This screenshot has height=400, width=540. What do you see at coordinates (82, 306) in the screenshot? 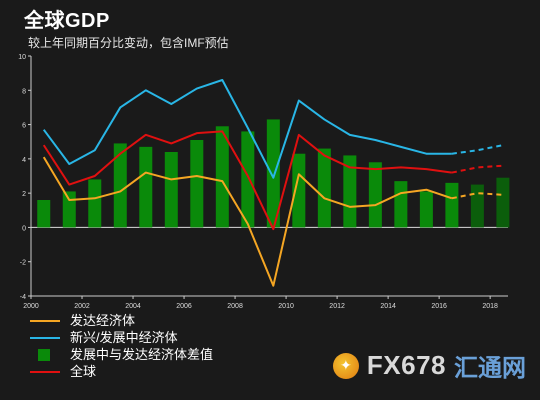
I see `x-tick-label: 2002` at bounding box center [82, 306].